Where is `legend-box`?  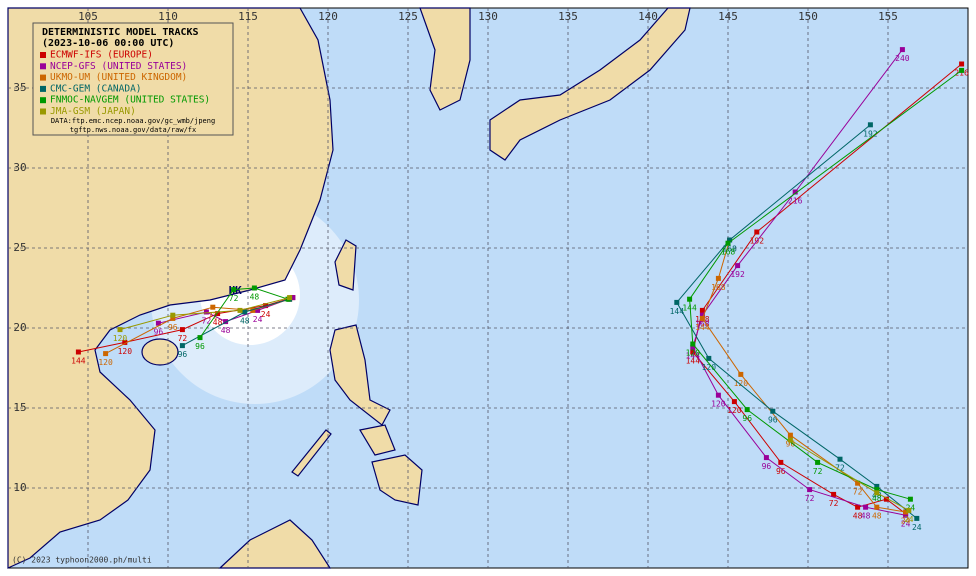 legend-box is located at coordinates (133, 79).